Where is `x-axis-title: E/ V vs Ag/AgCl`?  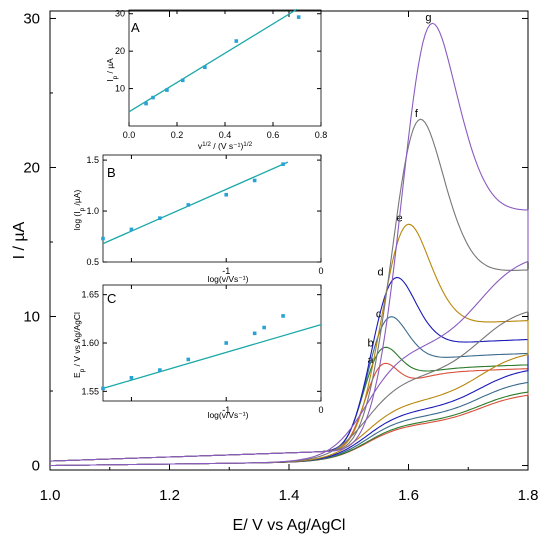
x-axis-title: E/ V vs Ag/AgCl is located at coordinates (289, 525).